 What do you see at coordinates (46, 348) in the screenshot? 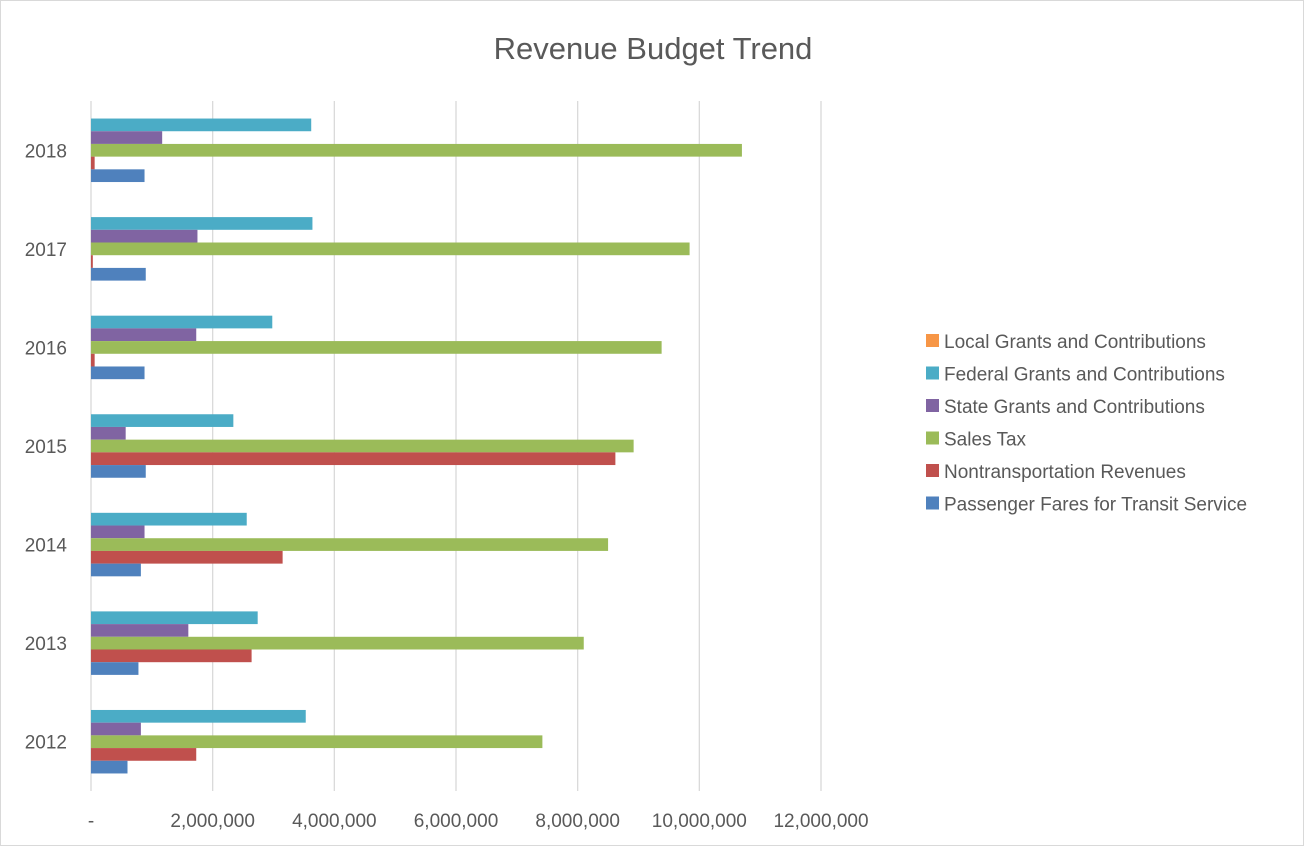
I see `y-tick-label: 2016` at bounding box center [46, 348].